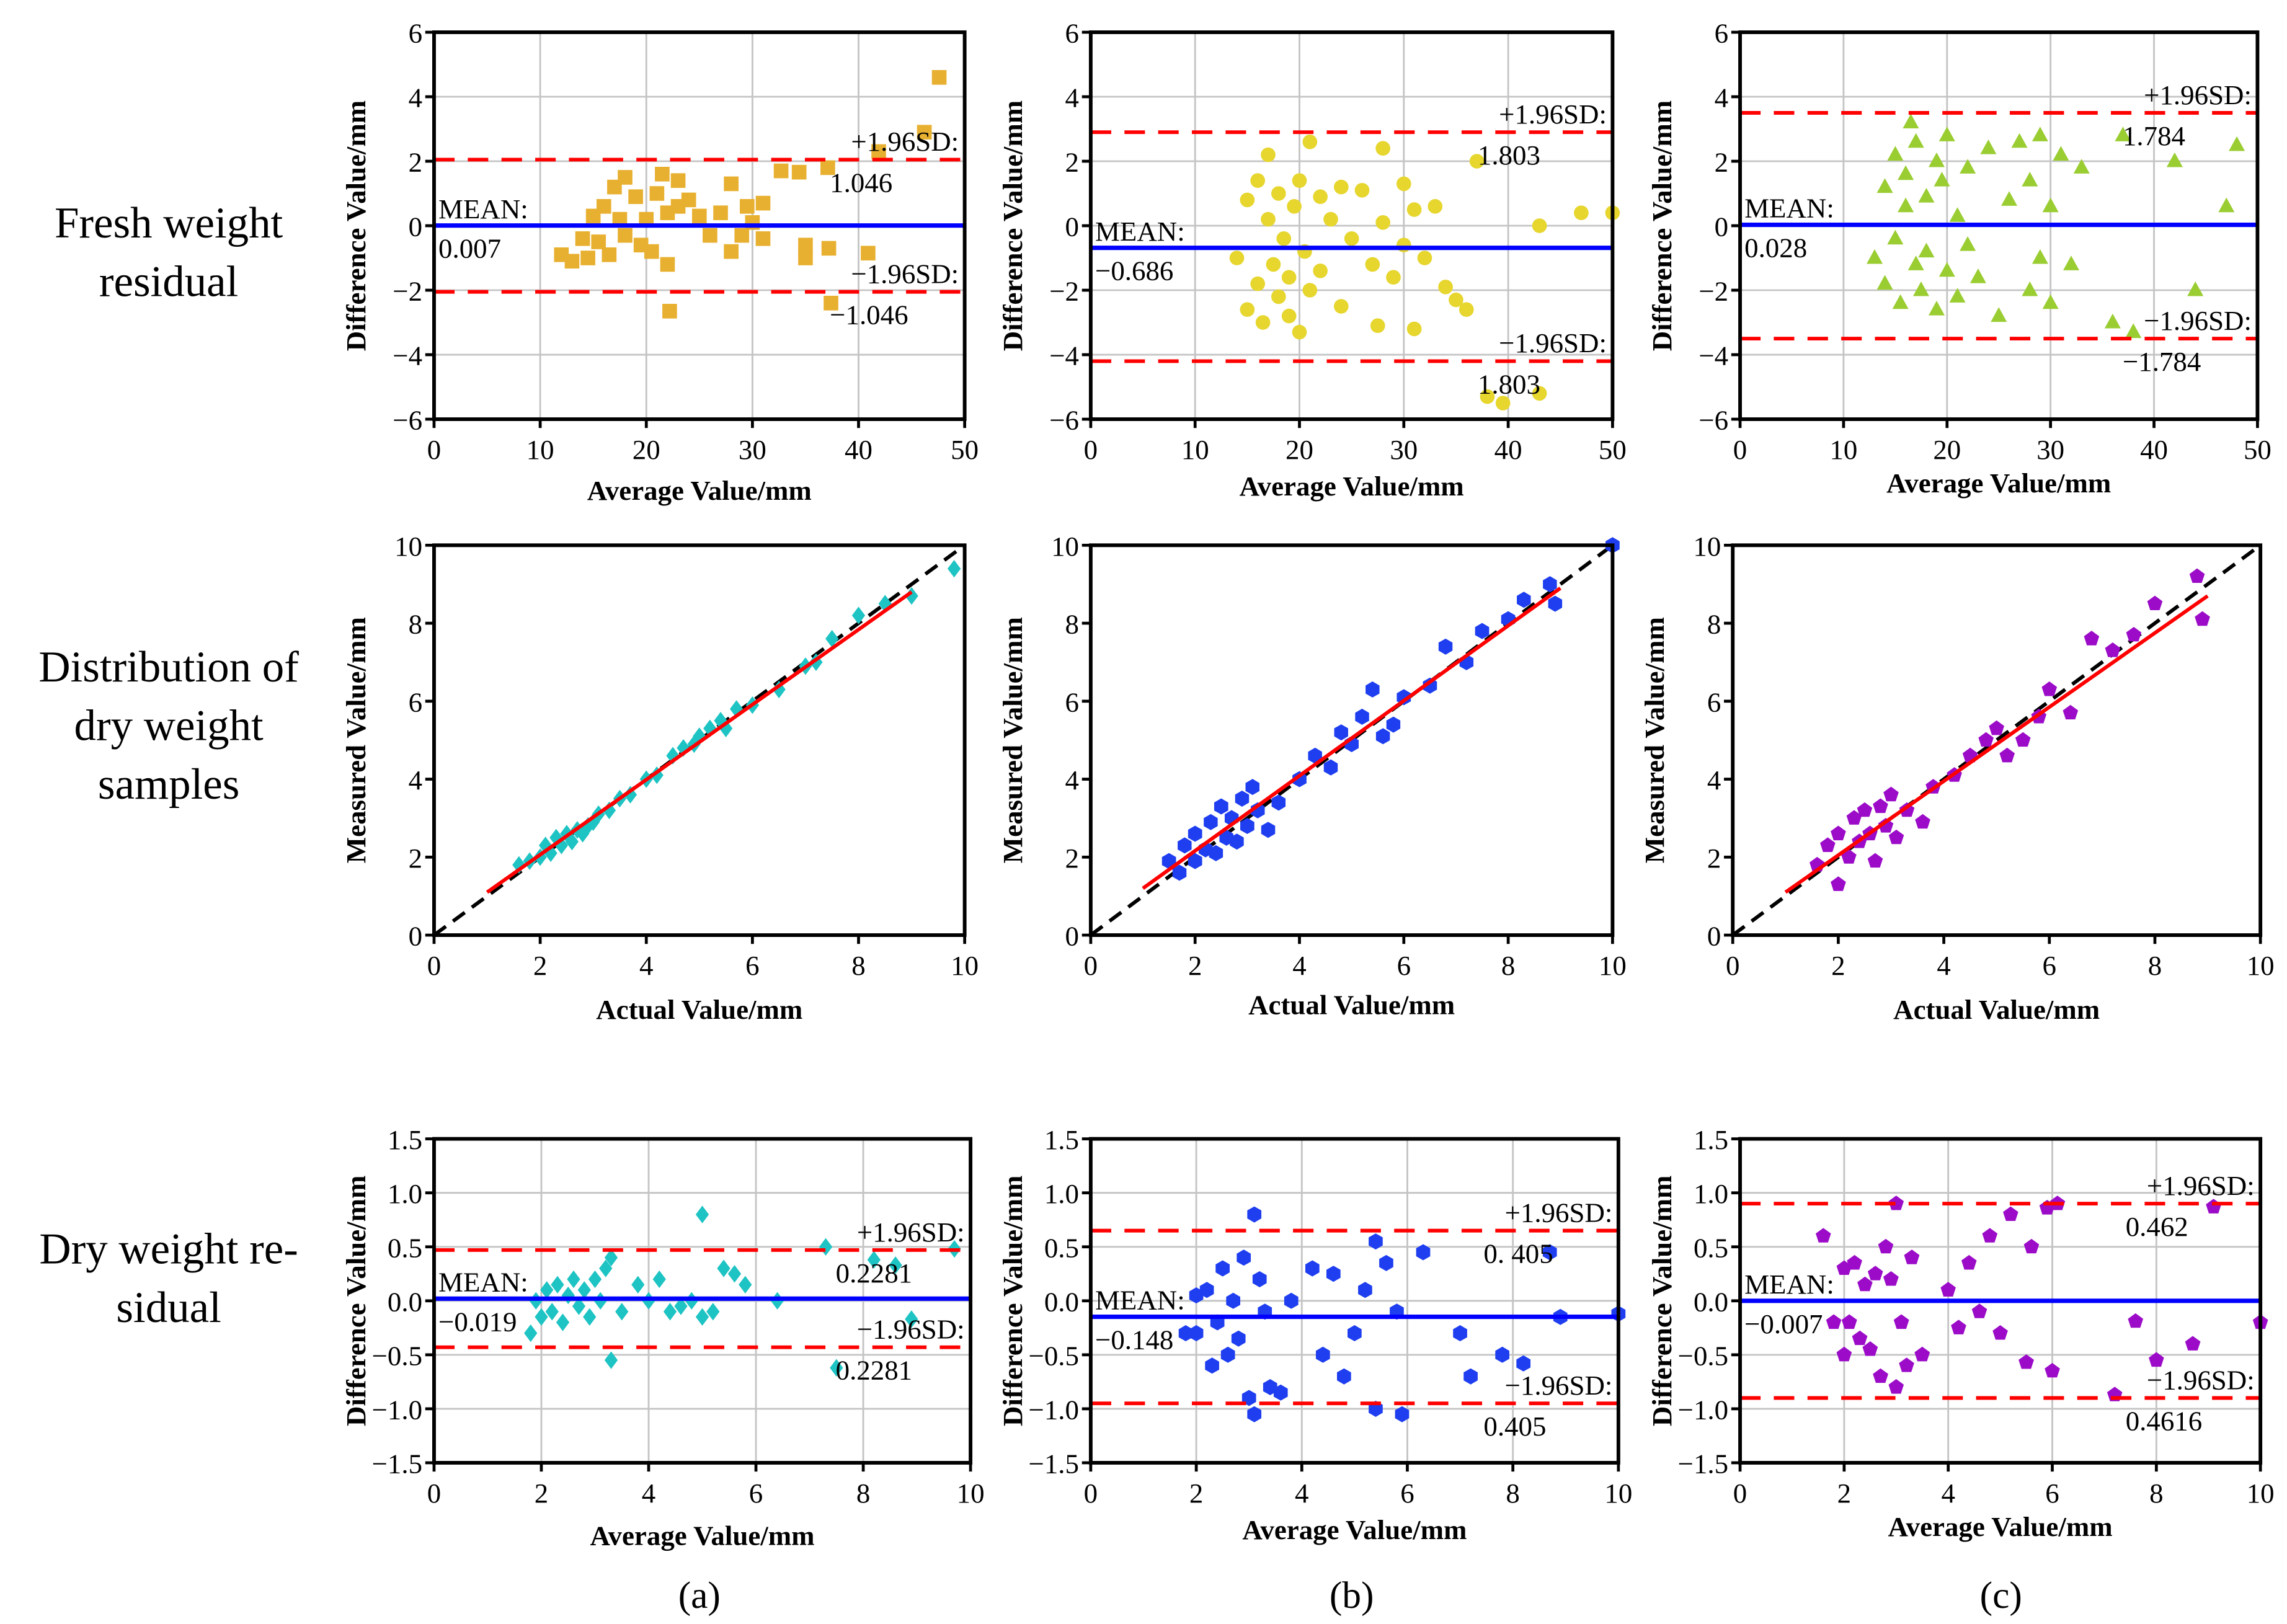  What do you see at coordinates (1054, 1355) in the screenshot?
I see `y-tick-label: −0.5` at bounding box center [1054, 1355].